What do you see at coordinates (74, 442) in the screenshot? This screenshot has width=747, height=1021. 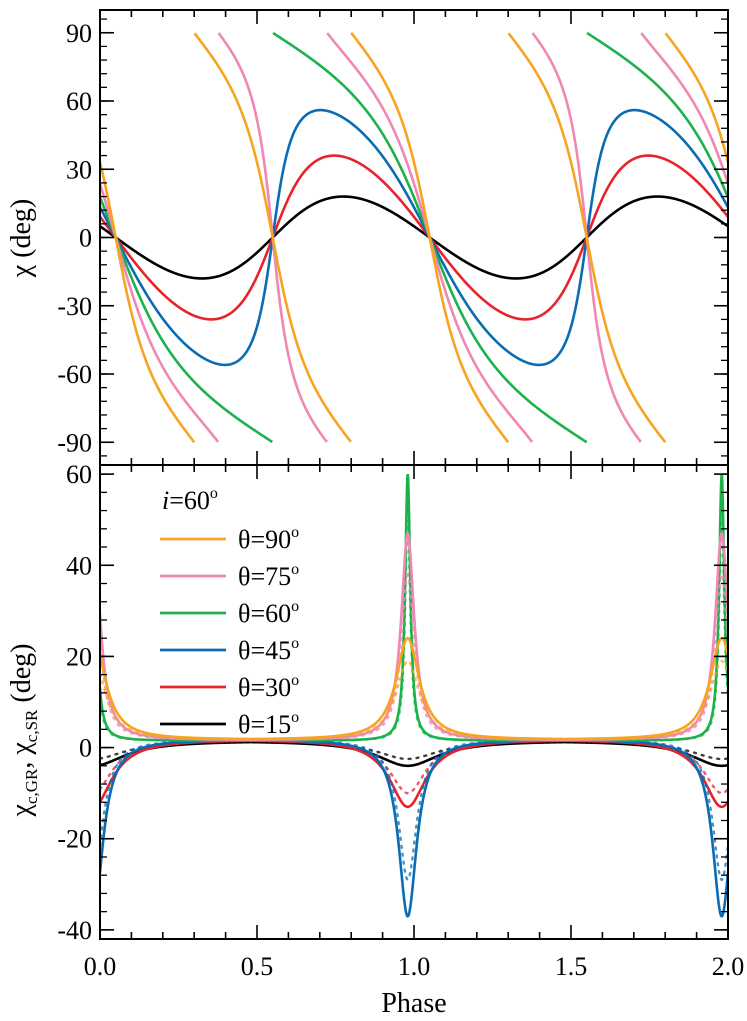 I see `y-tick-label: -90` at bounding box center [74, 442].